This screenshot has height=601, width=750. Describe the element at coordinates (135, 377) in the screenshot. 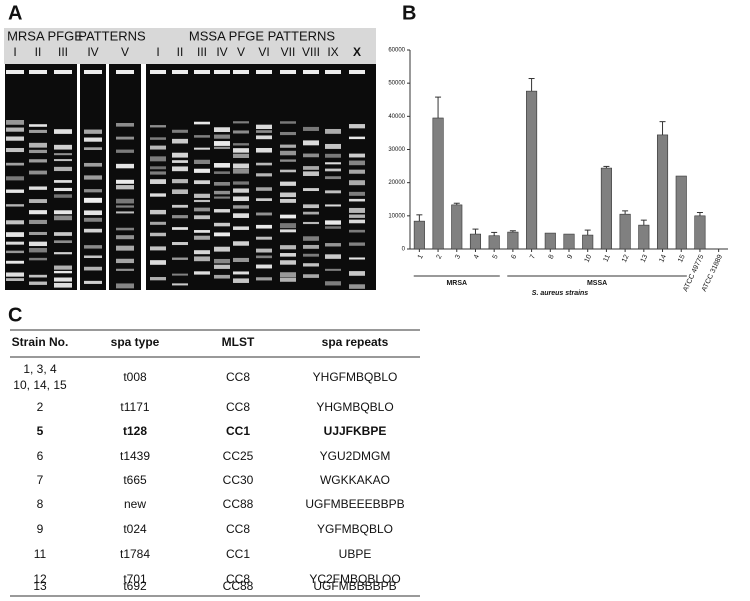

I see `table-cell: t008` at that location.